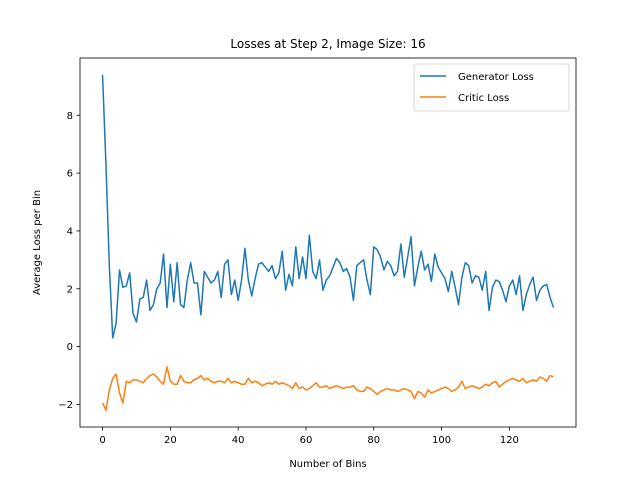 The image size is (640, 480). Describe the element at coordinates (327, 44) in the screenshot. I see `chart-title: Losses at Step 2, Image Size: 16` at that location.